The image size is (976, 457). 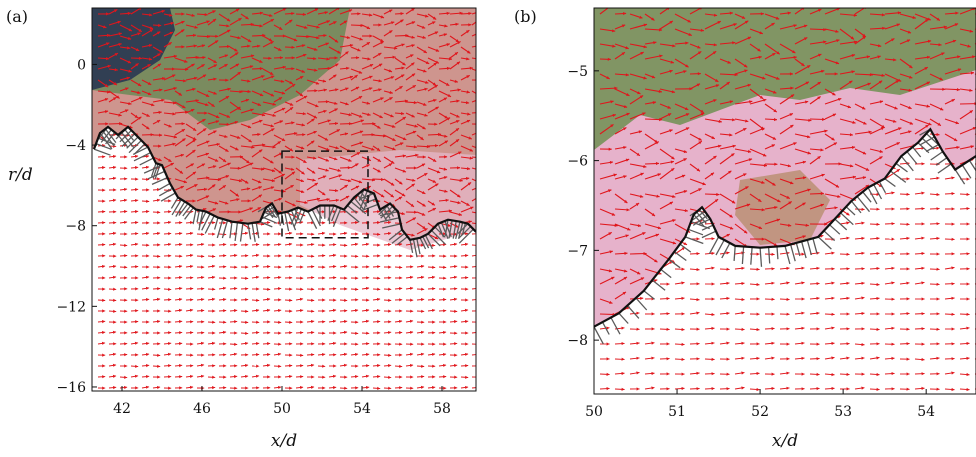 I want to click on panel-b-xlabel: x/d, so click(x=785, y=441).